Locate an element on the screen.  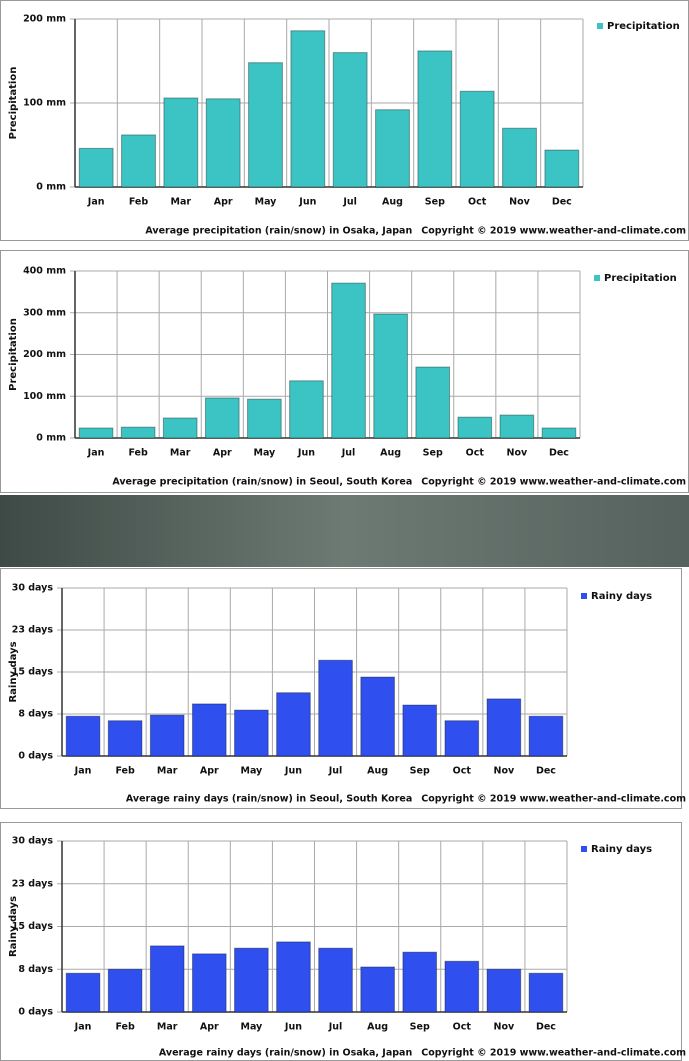
y-tick-label: 300 mm is located at coordinates (44, 312).